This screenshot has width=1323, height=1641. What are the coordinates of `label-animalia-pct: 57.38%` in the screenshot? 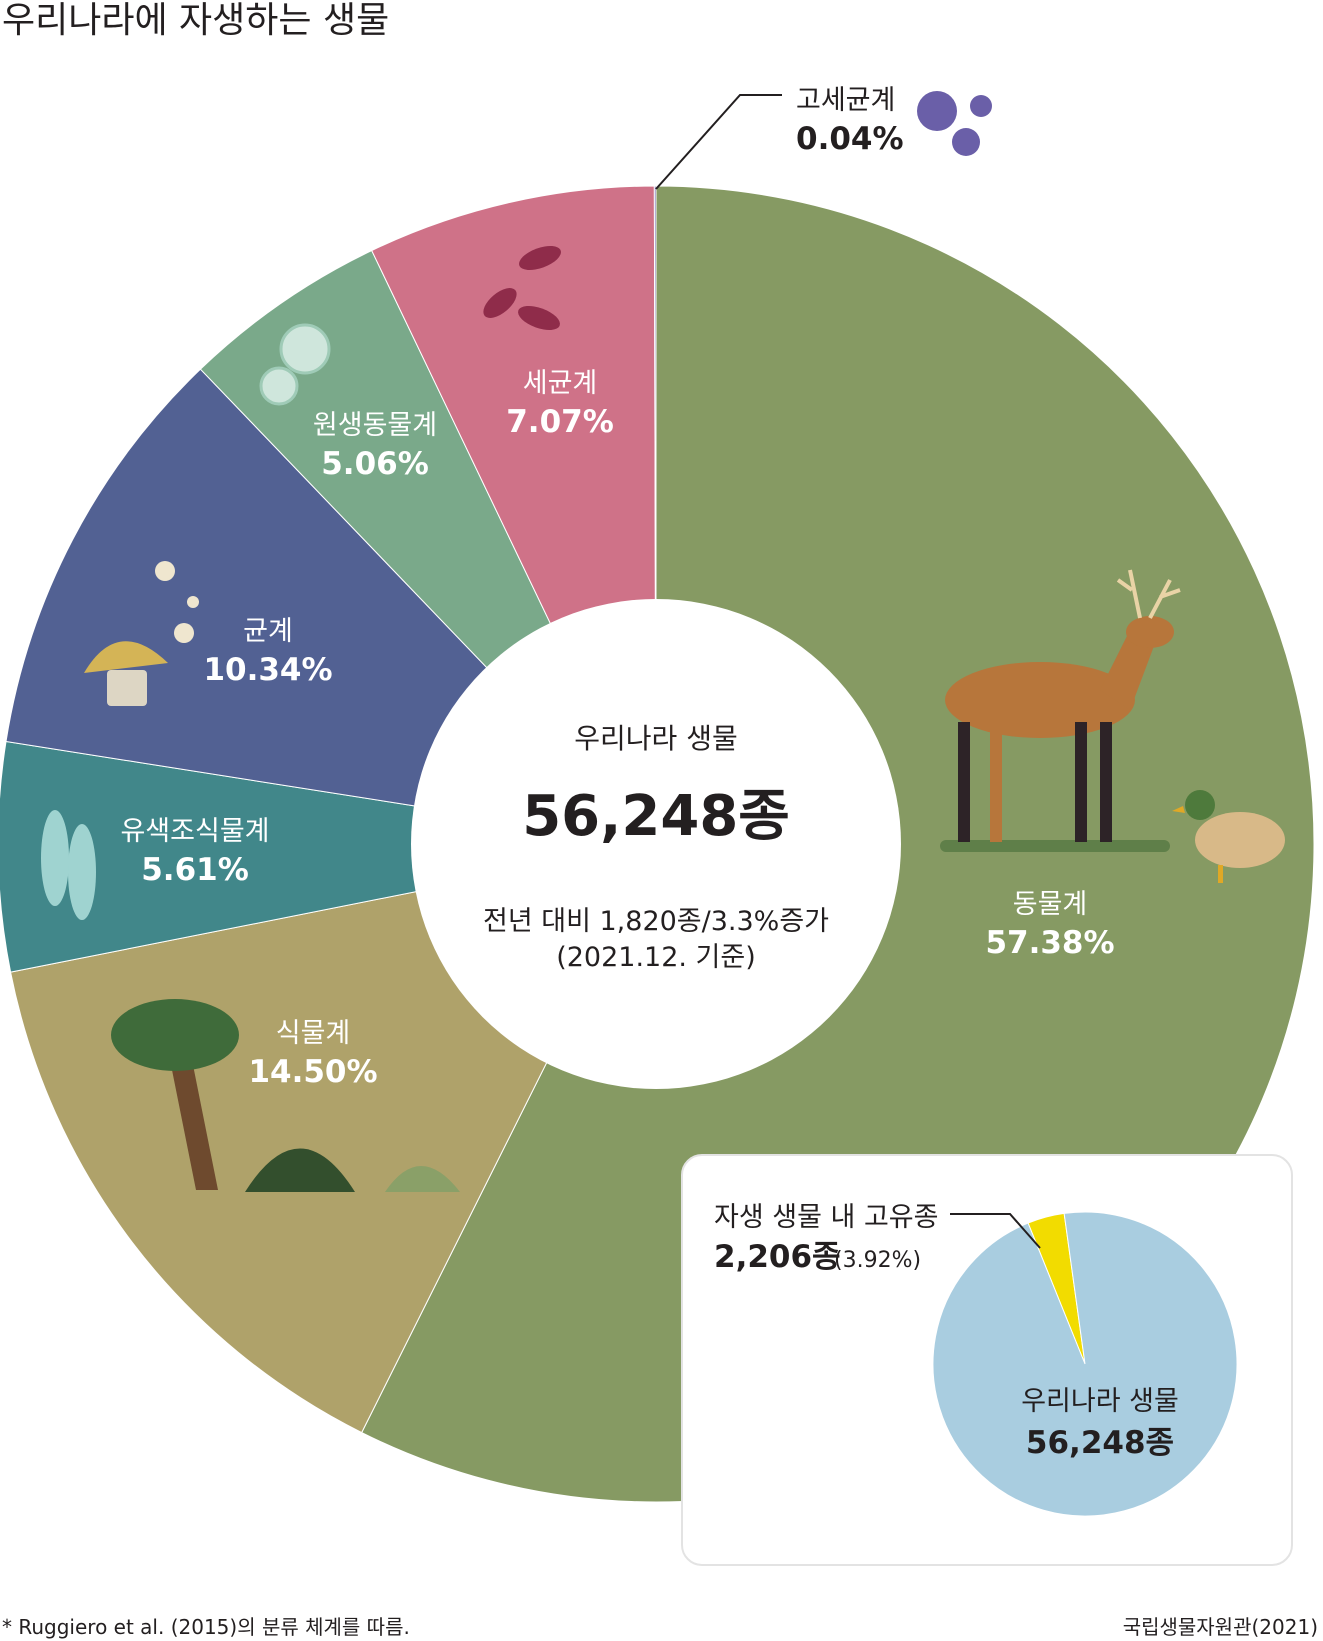 It's located at (1049, 943).